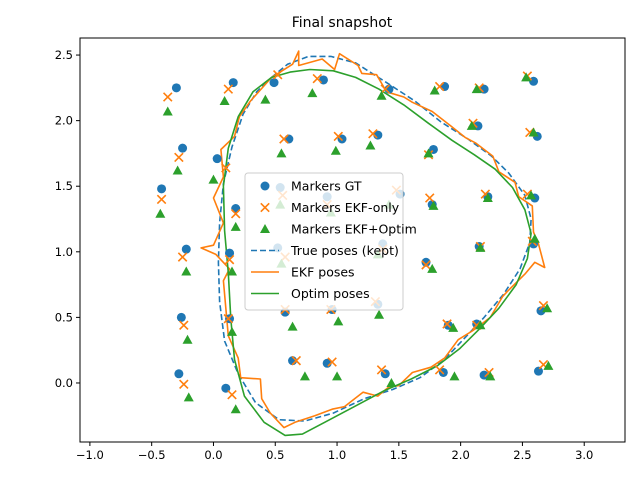  What do you see at coordinates (337, 455) in the screenshot?
I see `x-tick-label: 1.0` at bounding box center [337, 455].